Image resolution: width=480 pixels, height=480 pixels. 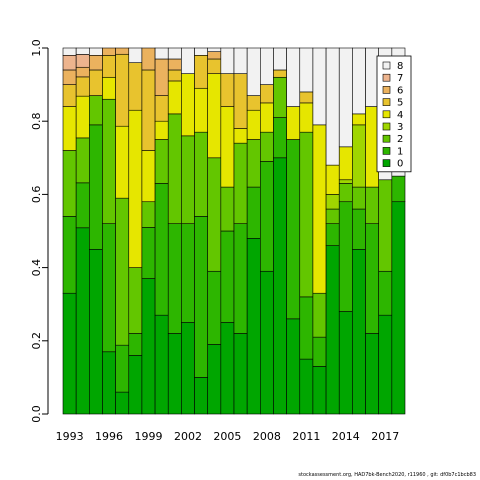 What do you see at coordinates (149, 436) in the screenshot?
I see `x-tick-label-1999: 1999` at bounding box center [149, 436].